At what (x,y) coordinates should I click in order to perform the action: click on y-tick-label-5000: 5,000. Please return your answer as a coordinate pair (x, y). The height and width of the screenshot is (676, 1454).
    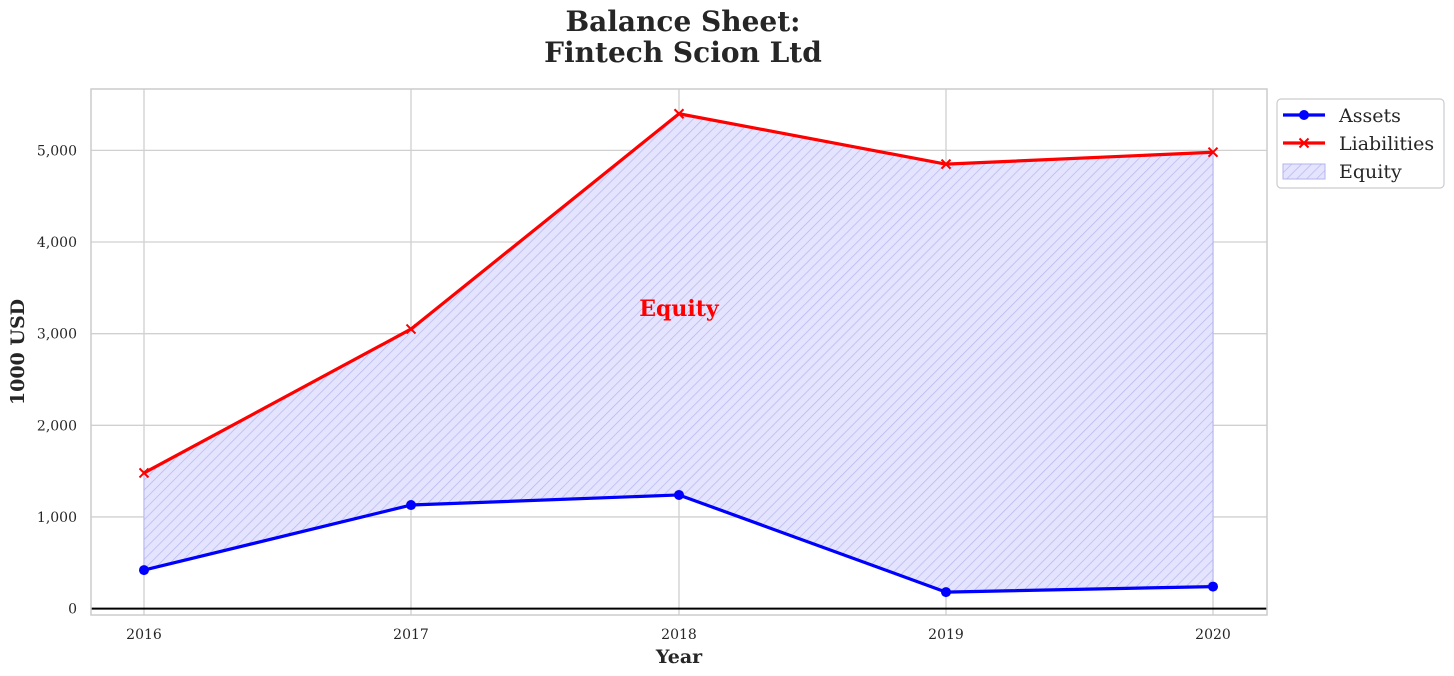
    Looking at the image, I should click on (57, 151).